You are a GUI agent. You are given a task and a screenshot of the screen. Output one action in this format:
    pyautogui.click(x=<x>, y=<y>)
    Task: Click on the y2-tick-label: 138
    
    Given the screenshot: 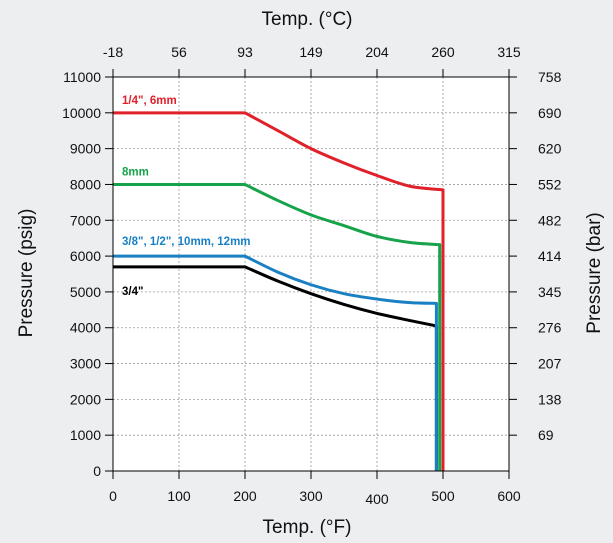 What is the action you would take?
    pyautogui.click(x=550, y=399)
    